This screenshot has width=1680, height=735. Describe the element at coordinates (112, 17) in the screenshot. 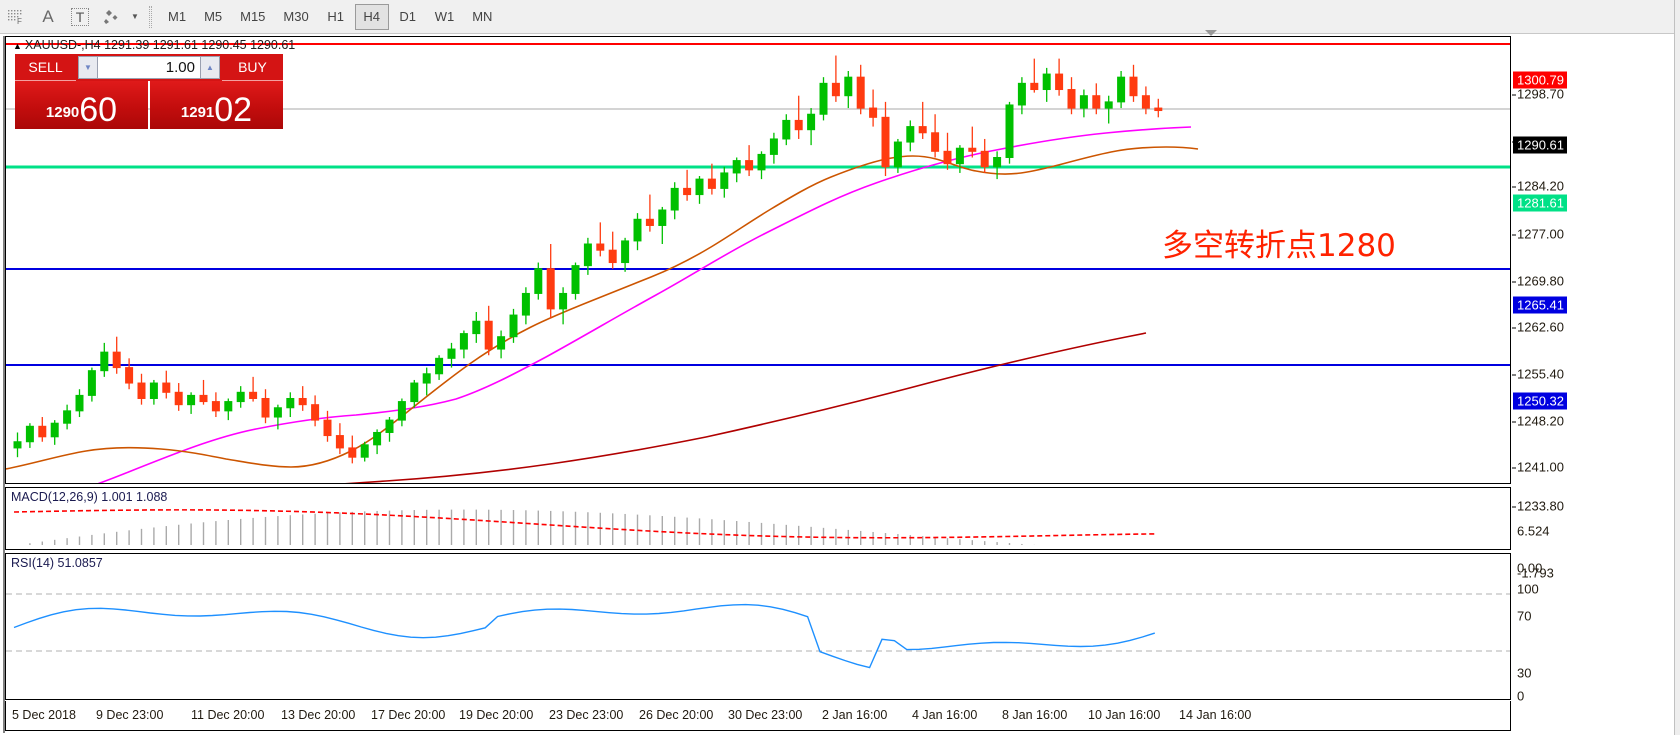

I see `objects-icon` at that location.